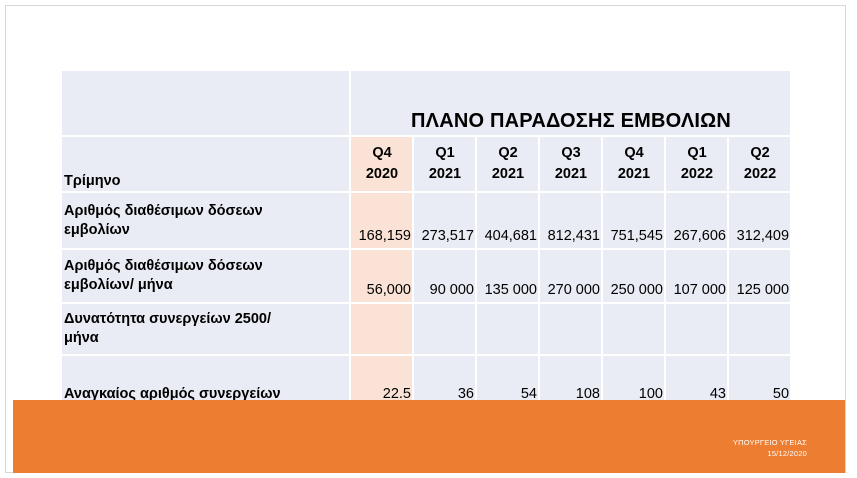 This screenshot has width=857, height=478. What do you see at coordinates (570, 164) in the screenshot?
I see `quarter-header: Q3 2021` at bounding box center [570, 164].